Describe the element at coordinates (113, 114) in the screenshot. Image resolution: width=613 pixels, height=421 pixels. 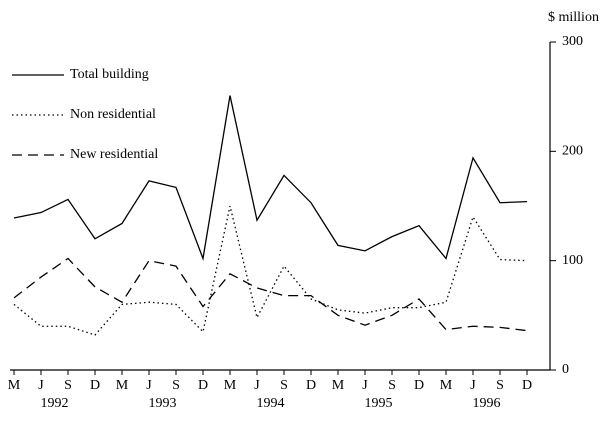
I see `legend-label: Non residential` at that location.